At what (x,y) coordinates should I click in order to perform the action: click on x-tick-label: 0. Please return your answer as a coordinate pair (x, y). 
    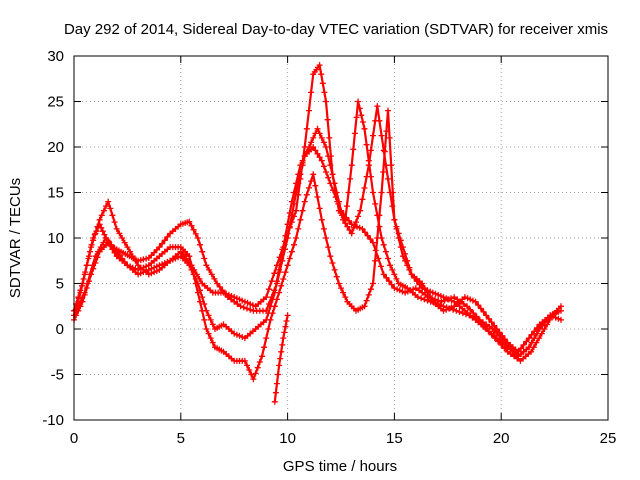
    Looking at the image, I should click on (74, 438).